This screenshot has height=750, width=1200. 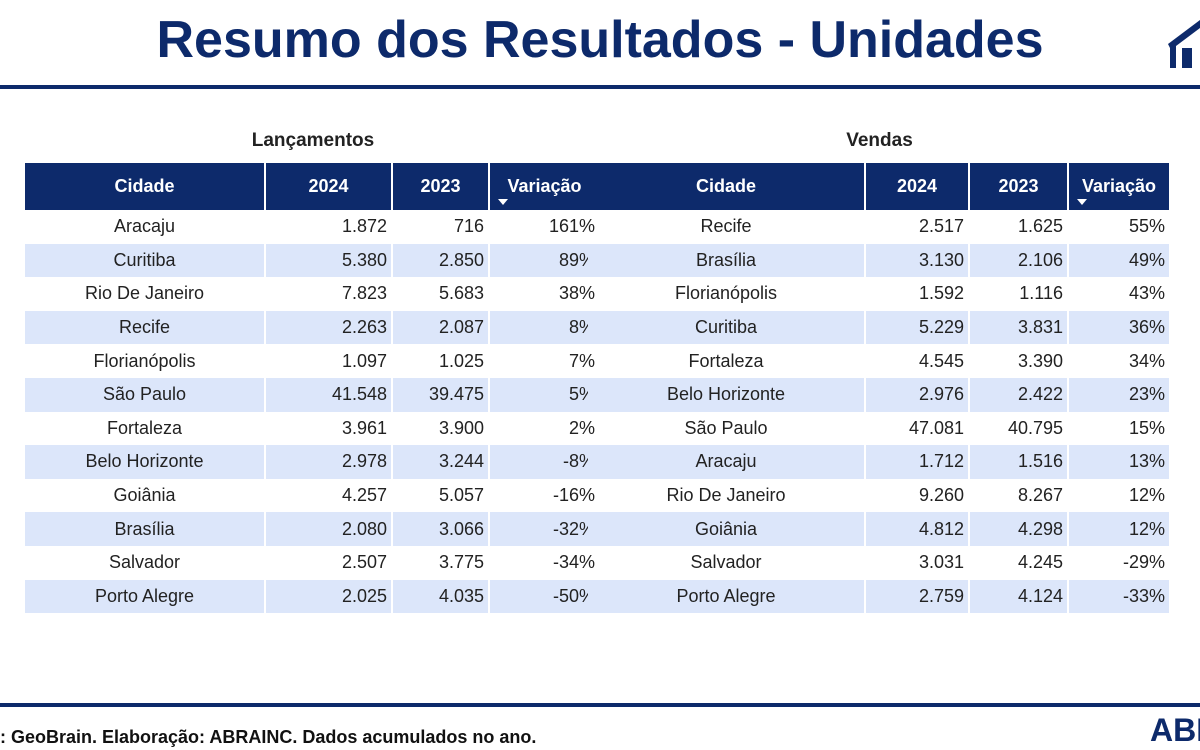 I want to click on table-row: Curitiba 5.229 3.831 36%, so click(x=879, y=327).